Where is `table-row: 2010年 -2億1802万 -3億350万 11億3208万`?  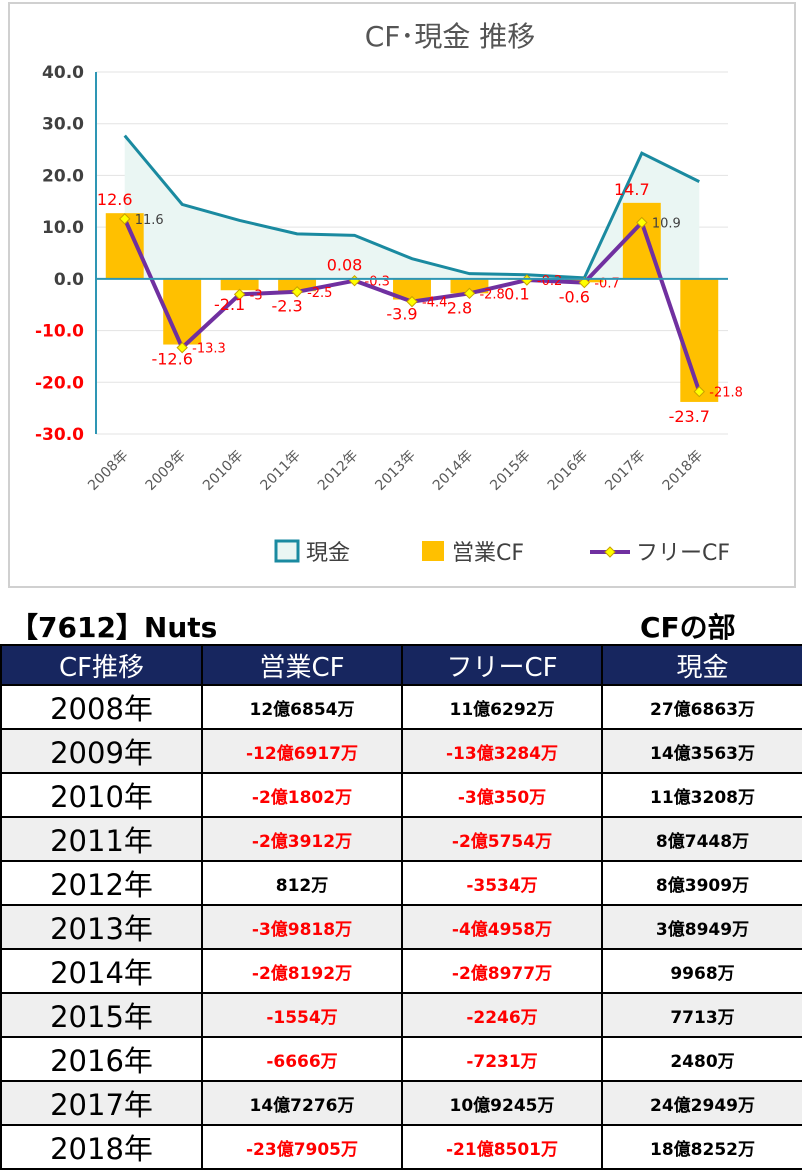
table-row: 2010年 -2億1802万 -3億350万 11億3208万 is located at coordinates (401, 795).